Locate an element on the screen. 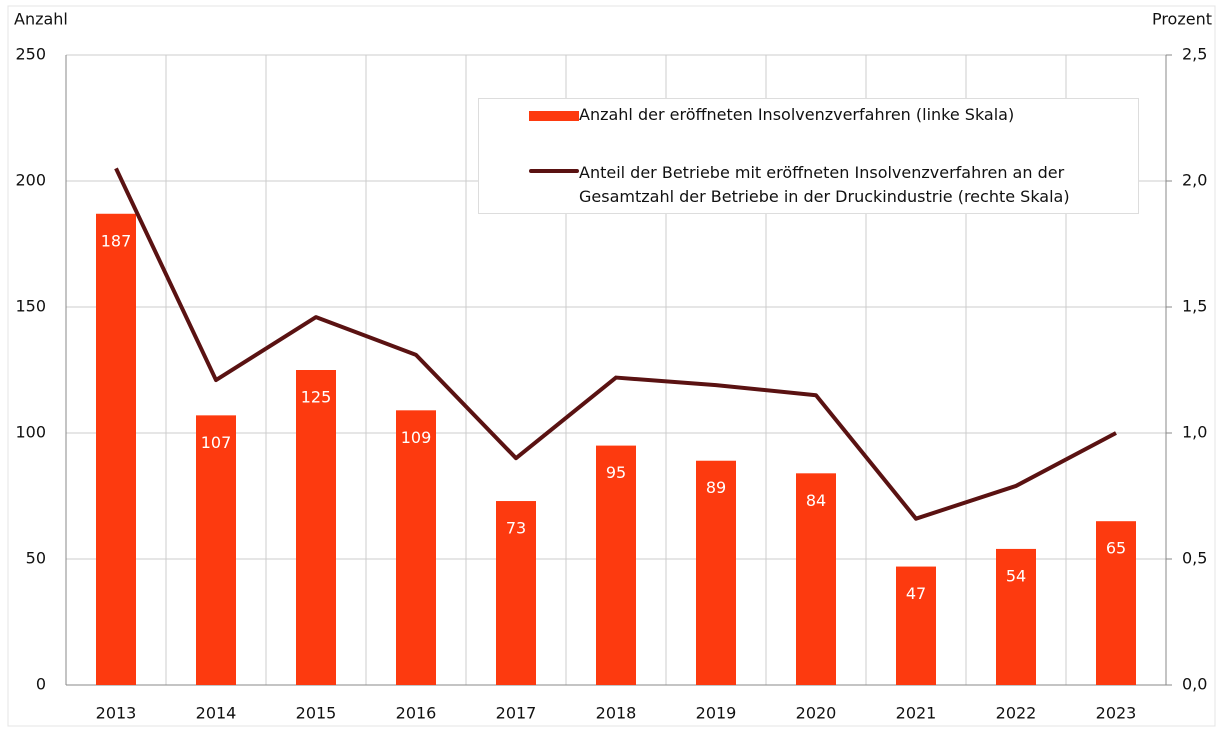 The image size is (1216, 729). y-axis-label: Anzahl is located at coordinates (41, 19).